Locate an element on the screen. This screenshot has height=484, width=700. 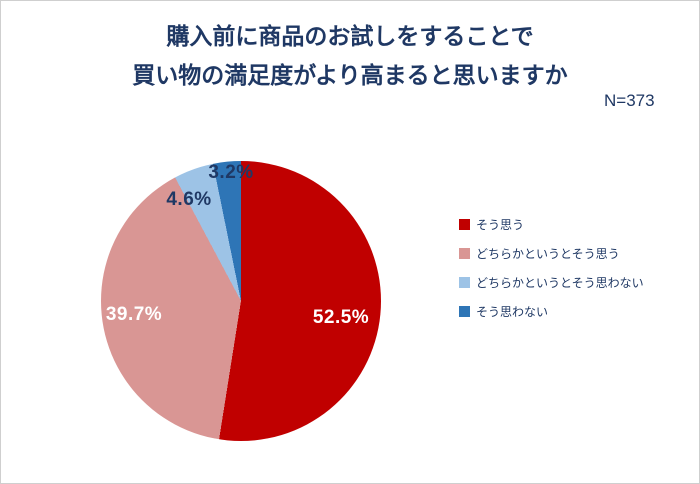
legend-item-agree: そう思う is located at coordinates (551, 224).